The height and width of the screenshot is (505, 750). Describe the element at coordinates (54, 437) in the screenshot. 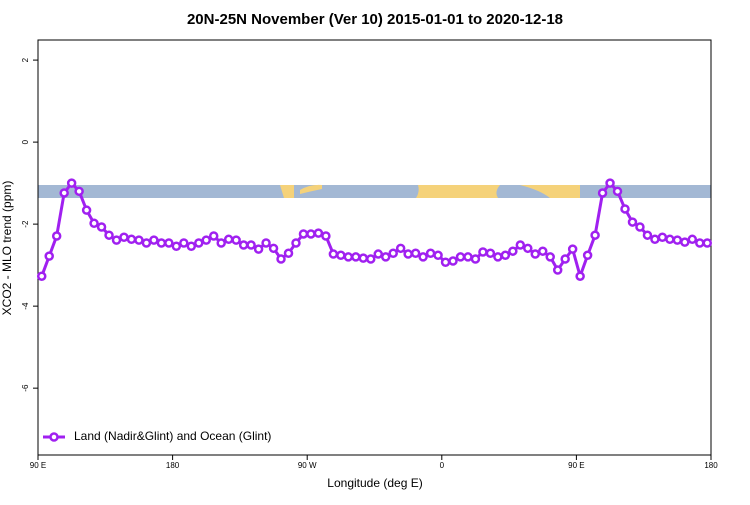

I see `legend-marker` at that location.